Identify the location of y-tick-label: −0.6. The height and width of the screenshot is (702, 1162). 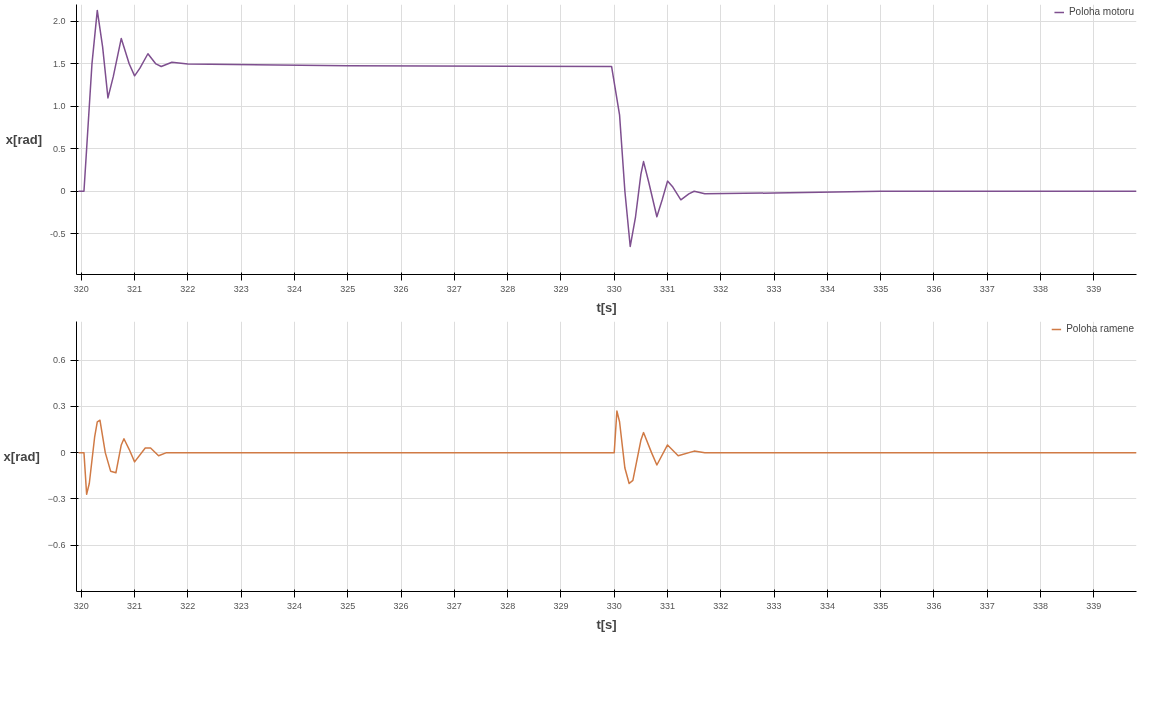
(56, 545).